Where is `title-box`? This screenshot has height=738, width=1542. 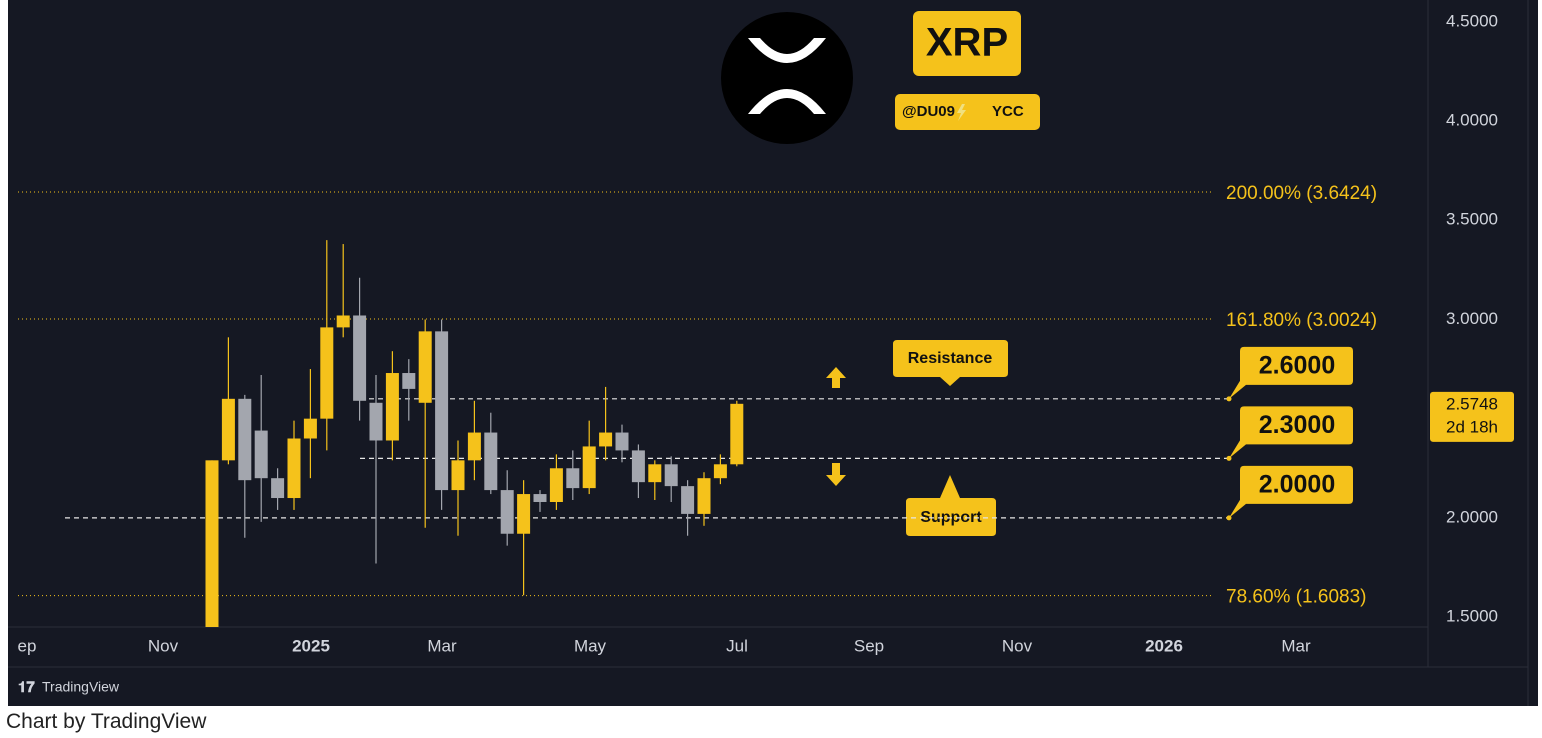
title-box is located at coordinates (967, 43).